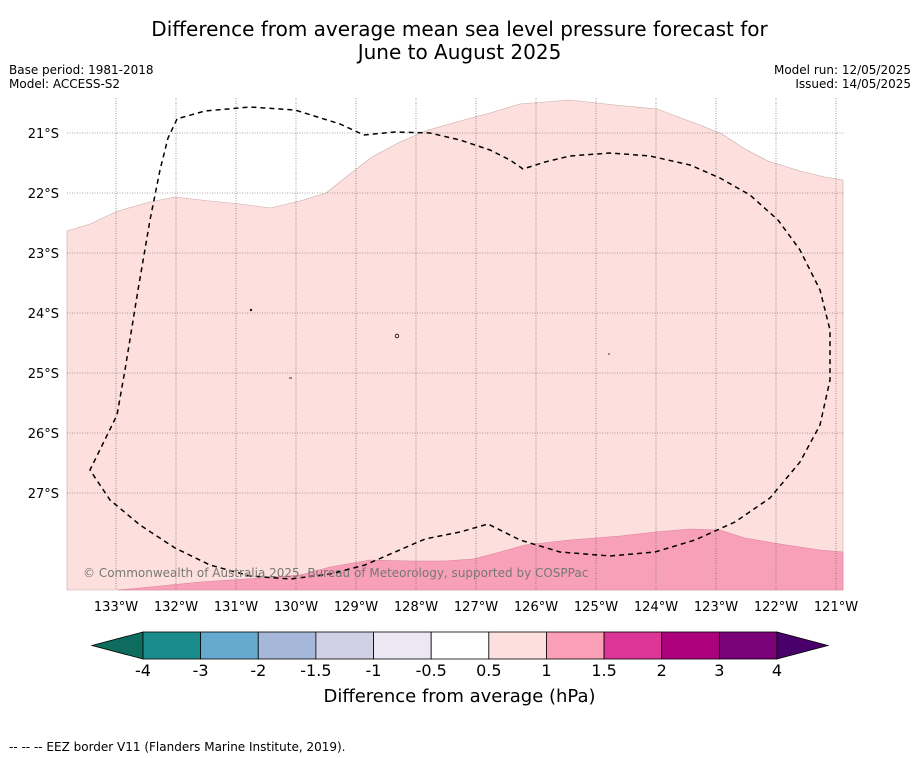 The width and height of the screenshot is (919, 758). I want to click on model-name: Model: ACCESS-S2, so click(65, 84).